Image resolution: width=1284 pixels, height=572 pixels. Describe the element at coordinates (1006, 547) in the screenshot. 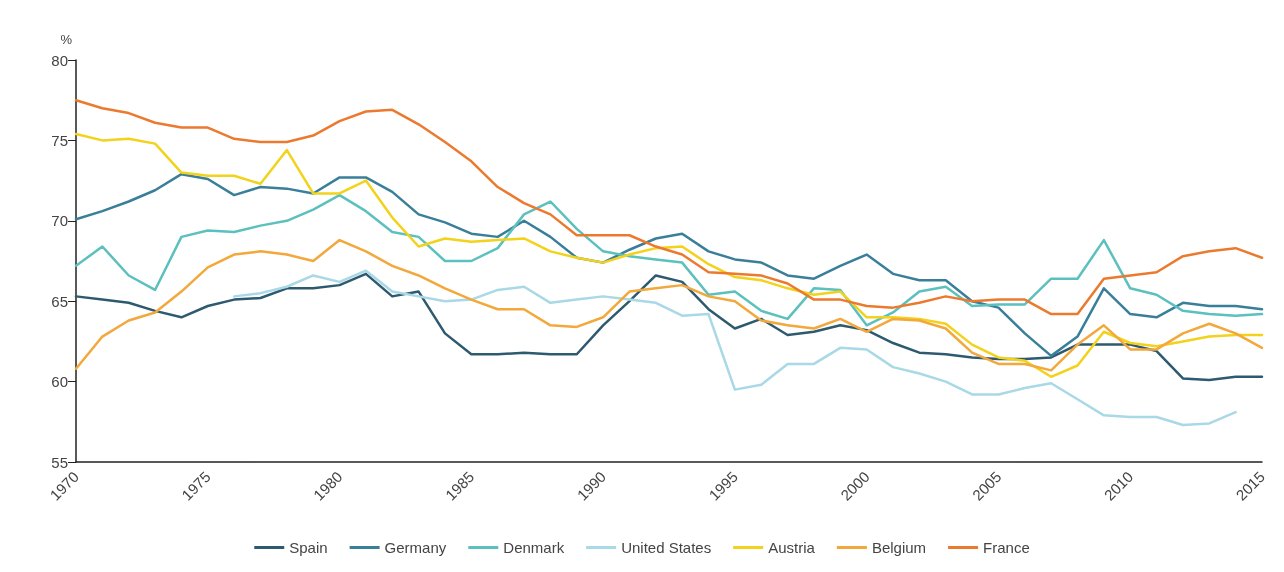

I see `legend-label: France` at that location.